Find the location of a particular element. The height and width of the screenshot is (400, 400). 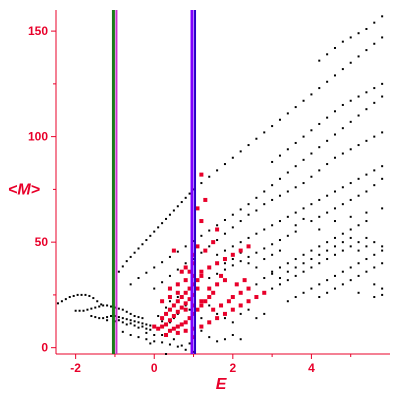

y-axis-title: <M> is located at coordinates (24, 189).